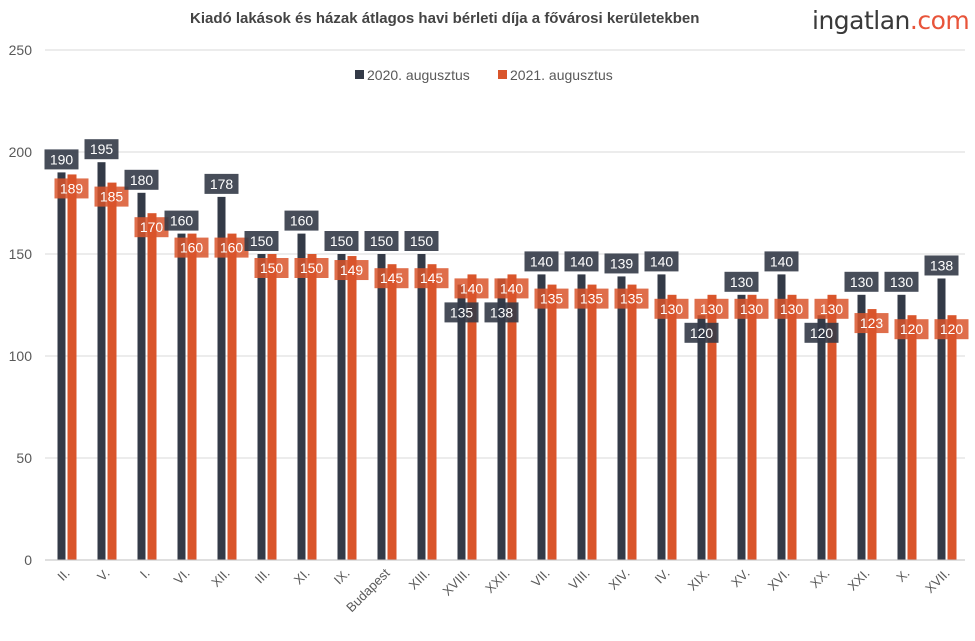 The height and width of the screenshot is (641, 975). Describe the element at coordinates (891, 20) in the screenshot. I see `ingatlan-logo: ingatlan.com` at that location.